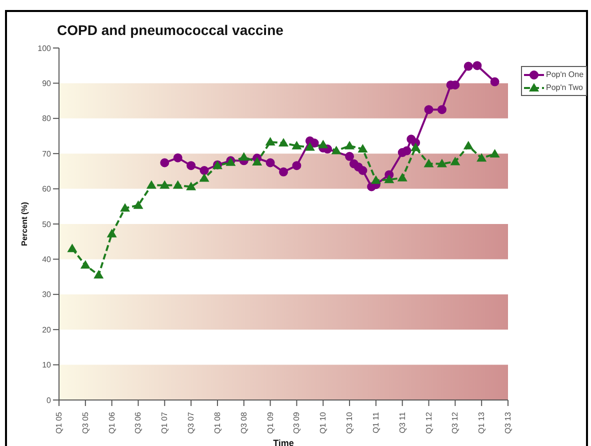  I want to click on y-tick-label: 40, so click(47, 259).